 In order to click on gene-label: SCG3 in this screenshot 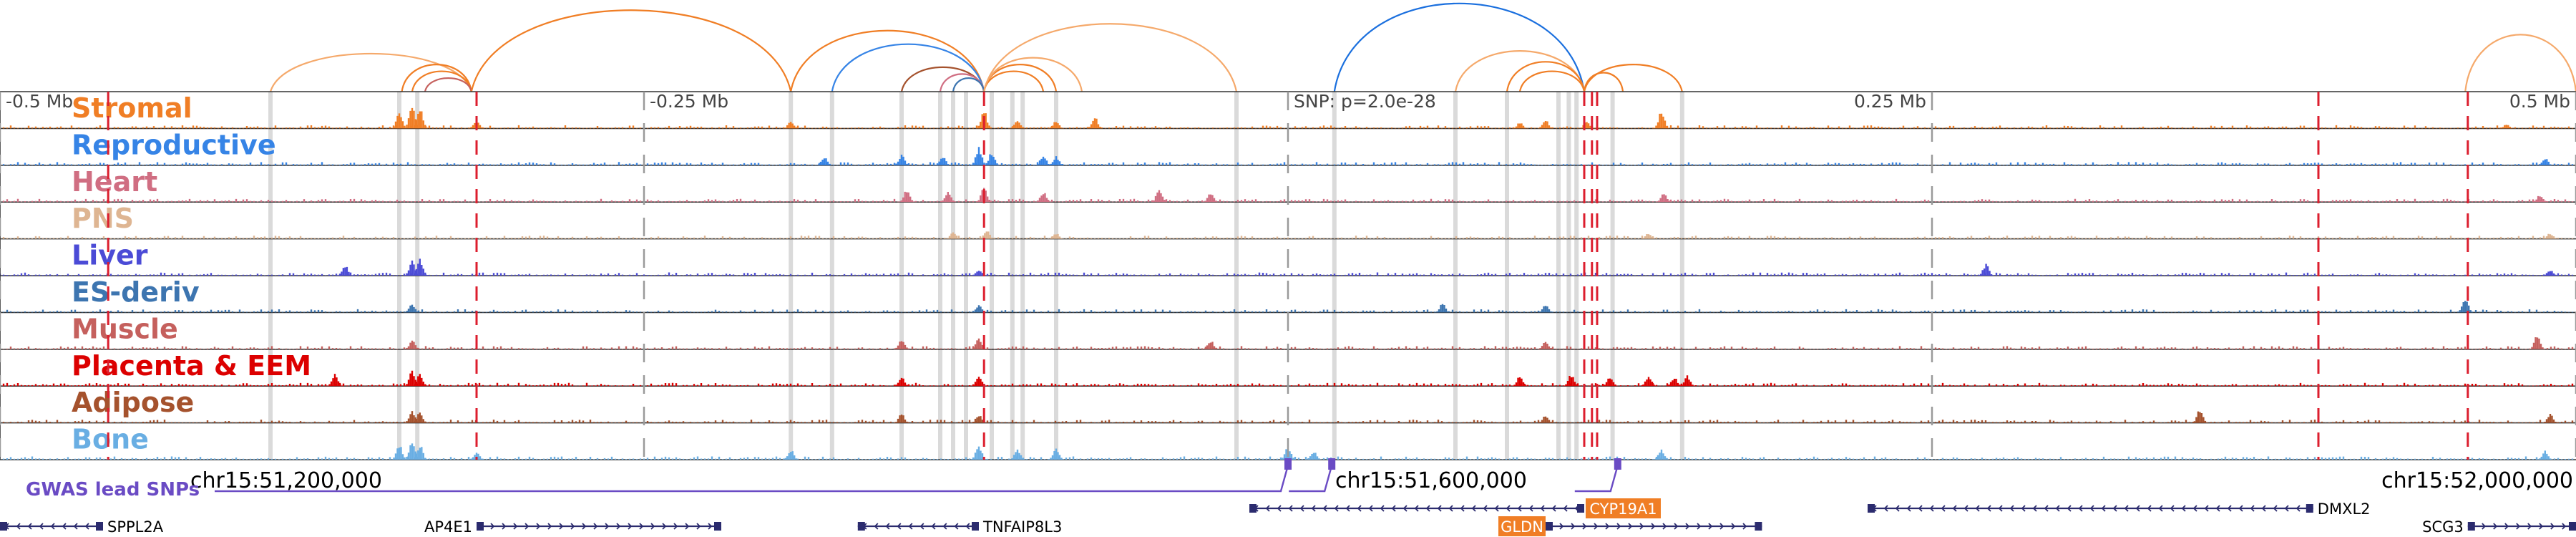, I will do `click(2443, 527)`.